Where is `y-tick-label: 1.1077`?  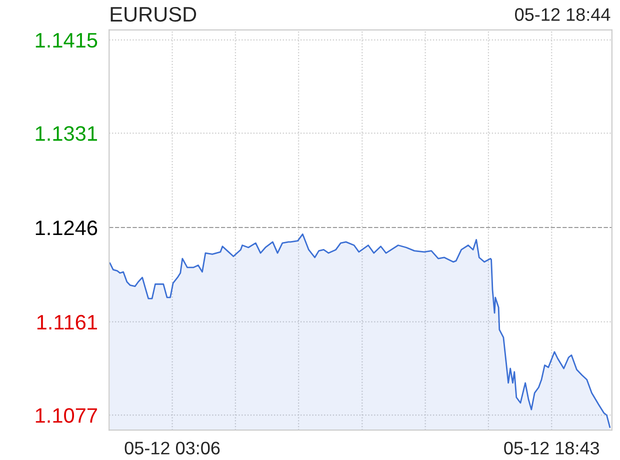 y-tick-label: 1.1077 is located at coordinates (66, 415).